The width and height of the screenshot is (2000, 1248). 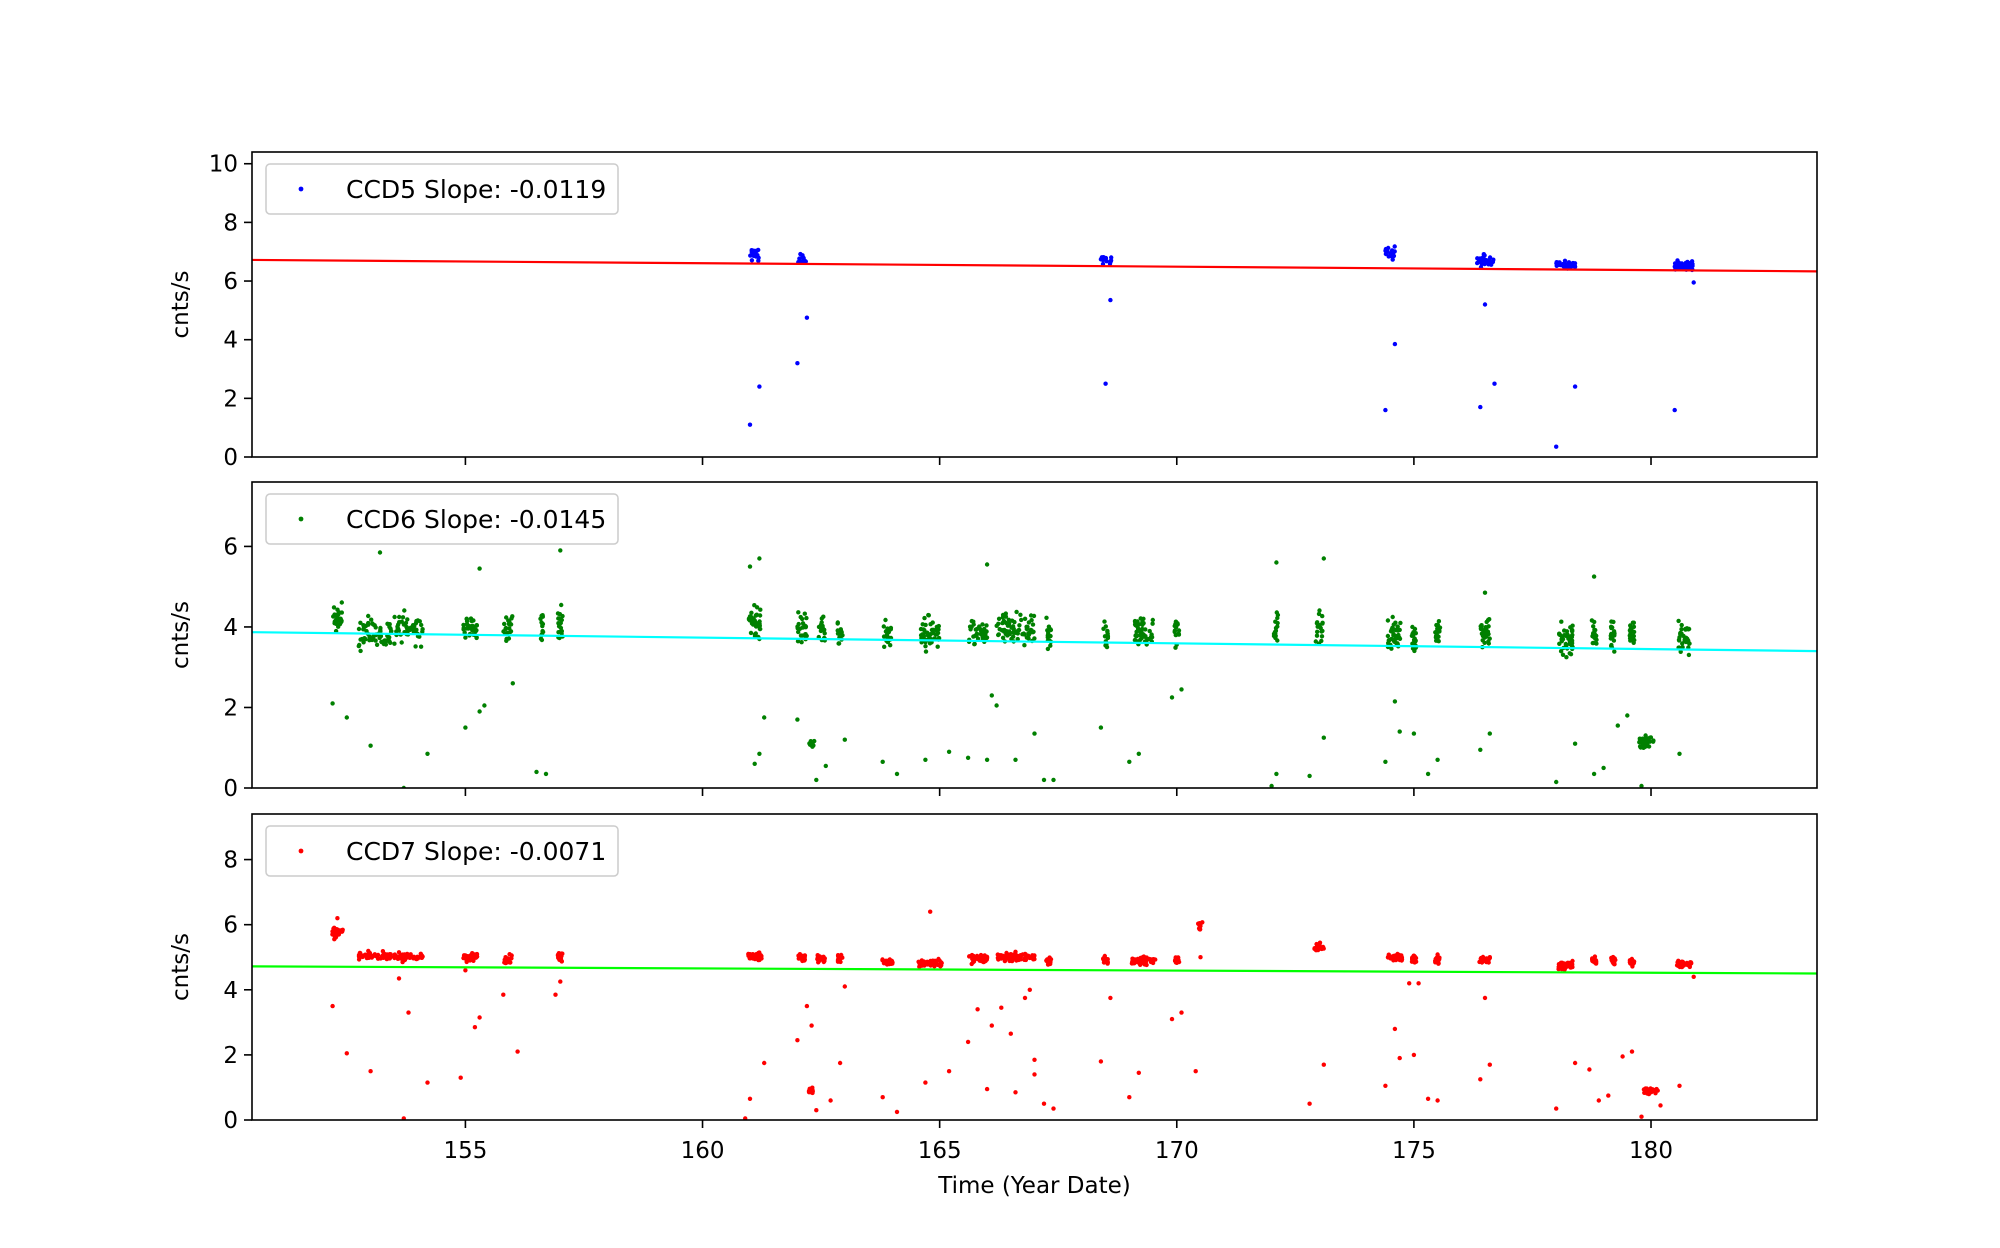 What do you see at coordinates (1058, 1151) in the screenshot?
I see `x-axis: 155 160 165 170 175 180` at bounding box center [1058, 1151].